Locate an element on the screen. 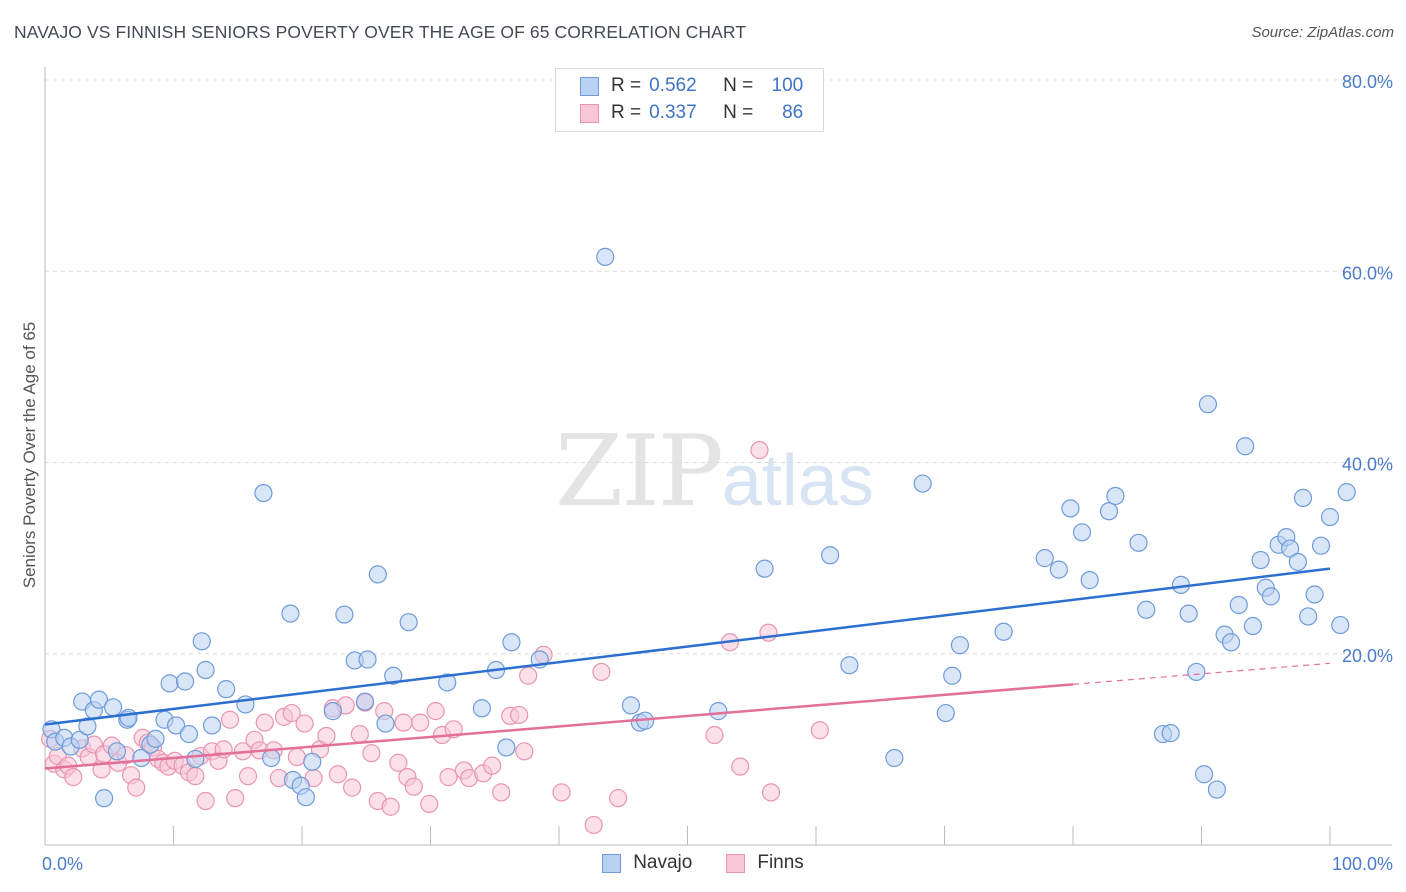  navajo-legend-label: Navajo is located at coordinates (663, 862).